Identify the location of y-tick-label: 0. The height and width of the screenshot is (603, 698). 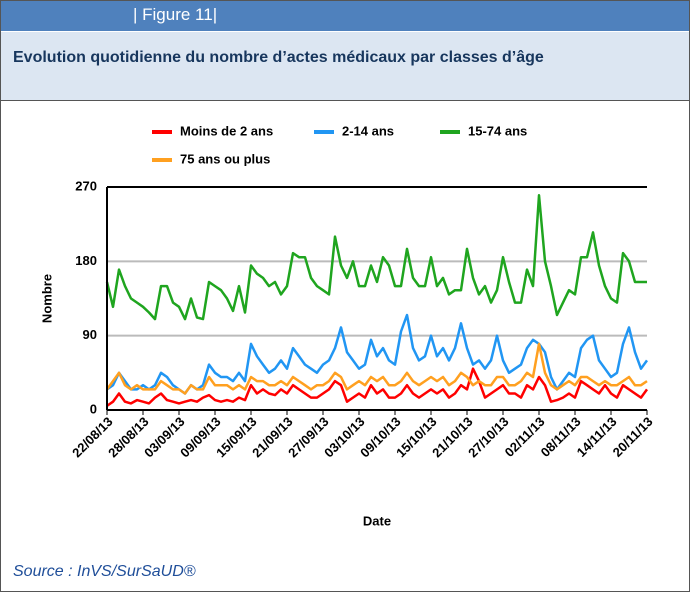
(93, 408).